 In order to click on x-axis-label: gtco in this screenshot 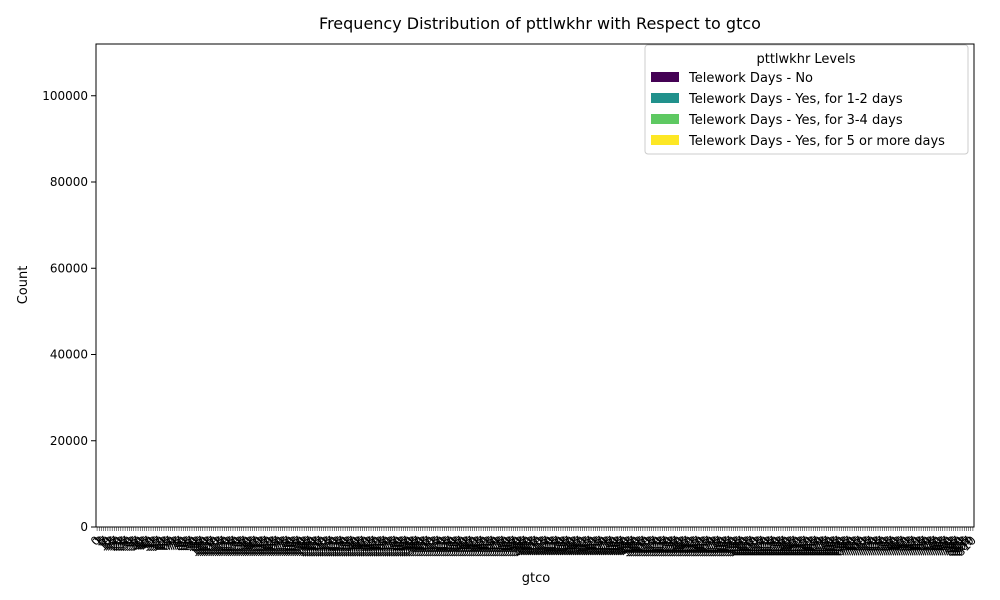, I will do `click(536, 578)`.